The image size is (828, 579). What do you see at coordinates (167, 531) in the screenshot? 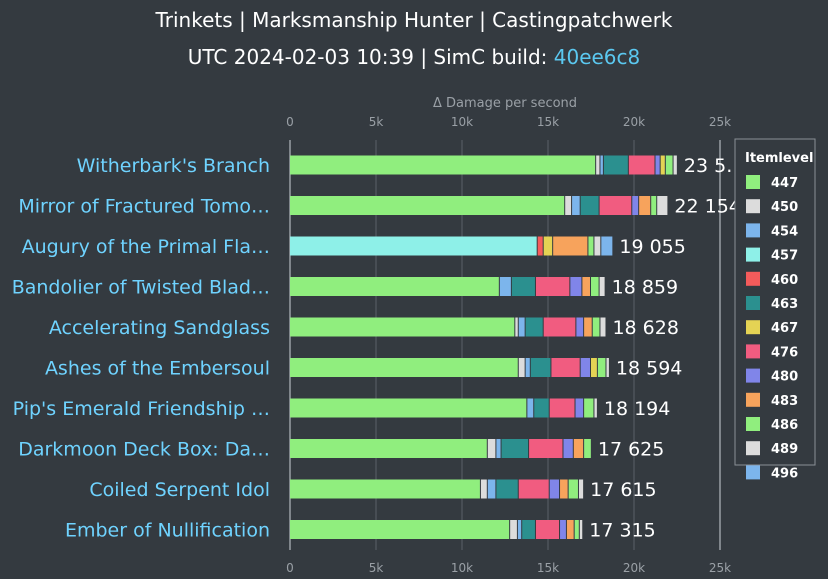
I see `category-label: Ember of Nullification` at bounding box center [167, 531].